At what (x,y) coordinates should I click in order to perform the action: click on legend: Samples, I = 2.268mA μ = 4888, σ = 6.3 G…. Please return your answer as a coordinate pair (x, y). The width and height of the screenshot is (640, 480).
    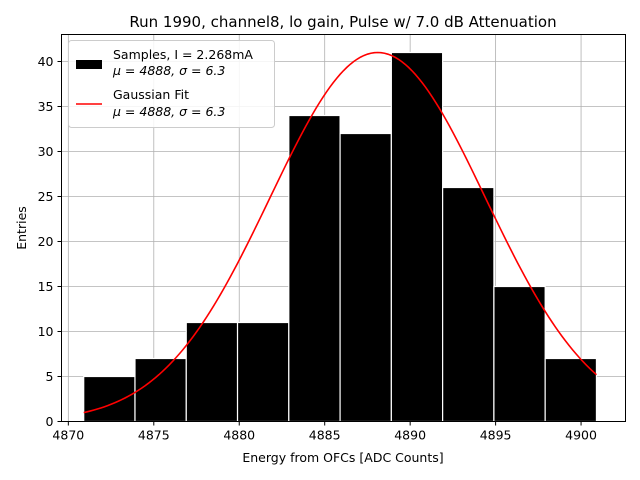
    Looking at the image, I should click on (171, 84).